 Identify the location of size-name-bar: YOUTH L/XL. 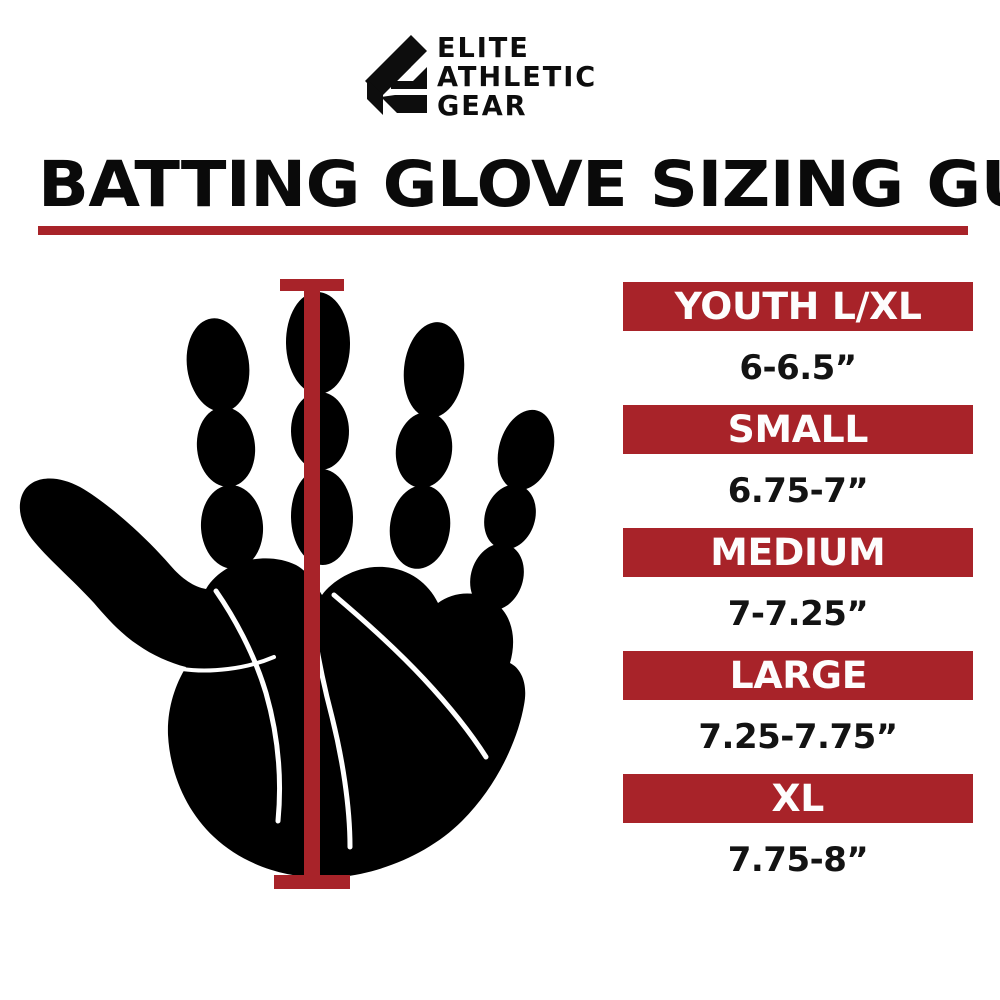
(798, 306).